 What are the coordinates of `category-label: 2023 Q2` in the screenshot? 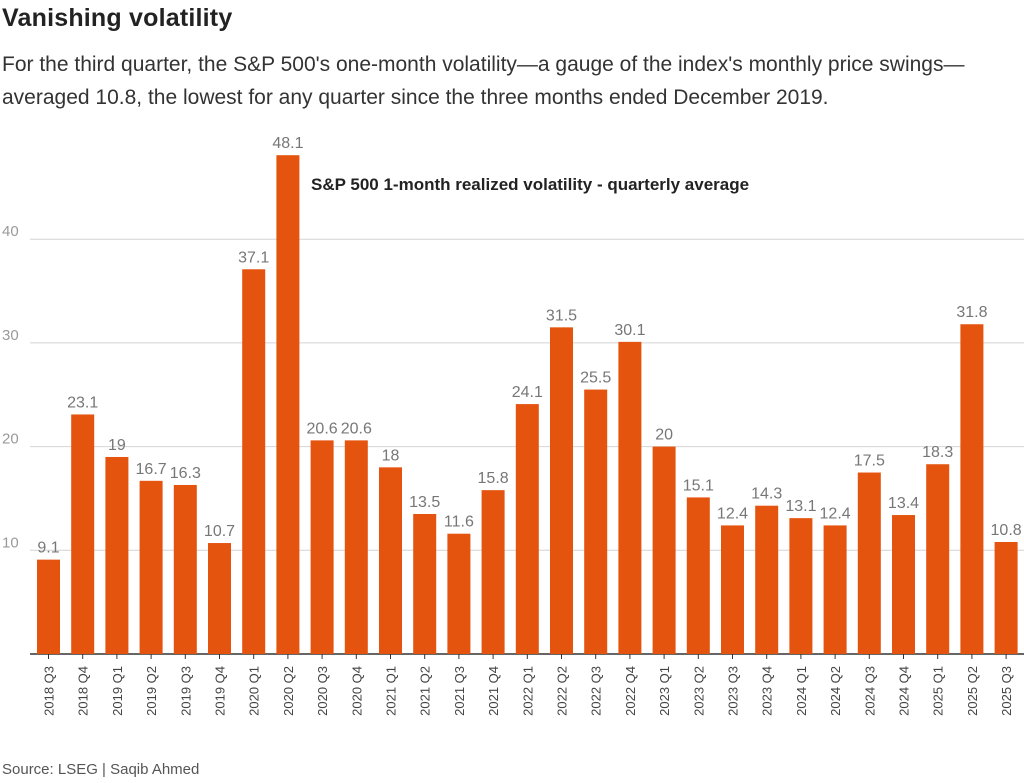 It's located at (698, 691).